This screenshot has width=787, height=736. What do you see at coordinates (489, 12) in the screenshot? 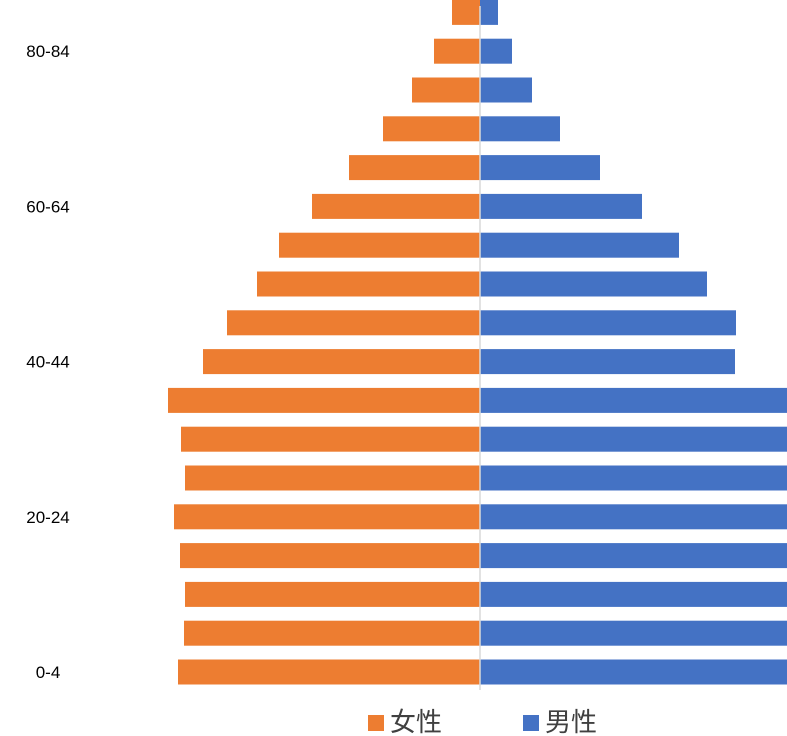
I see `bar-male-85+` at bounding box center [489, 12].